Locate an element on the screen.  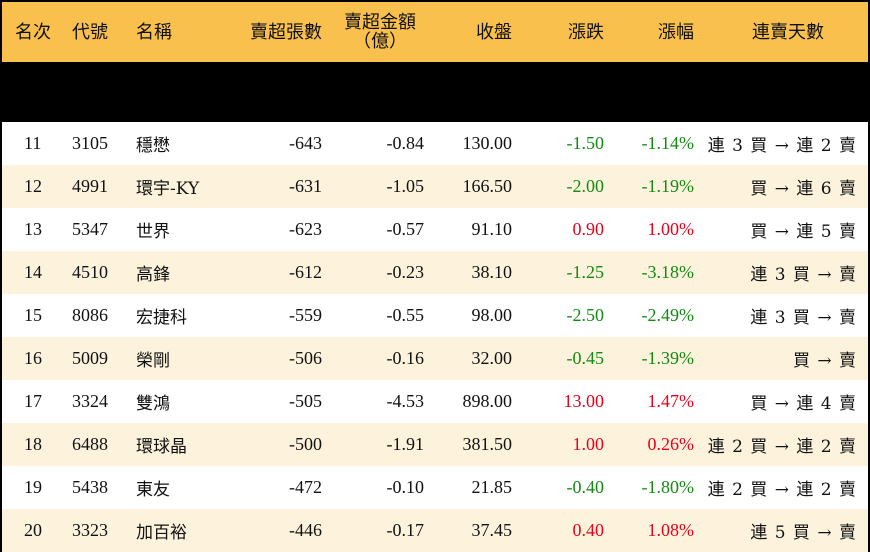
change-pct-cell: 1.47% is located at coordinates (671, 401).